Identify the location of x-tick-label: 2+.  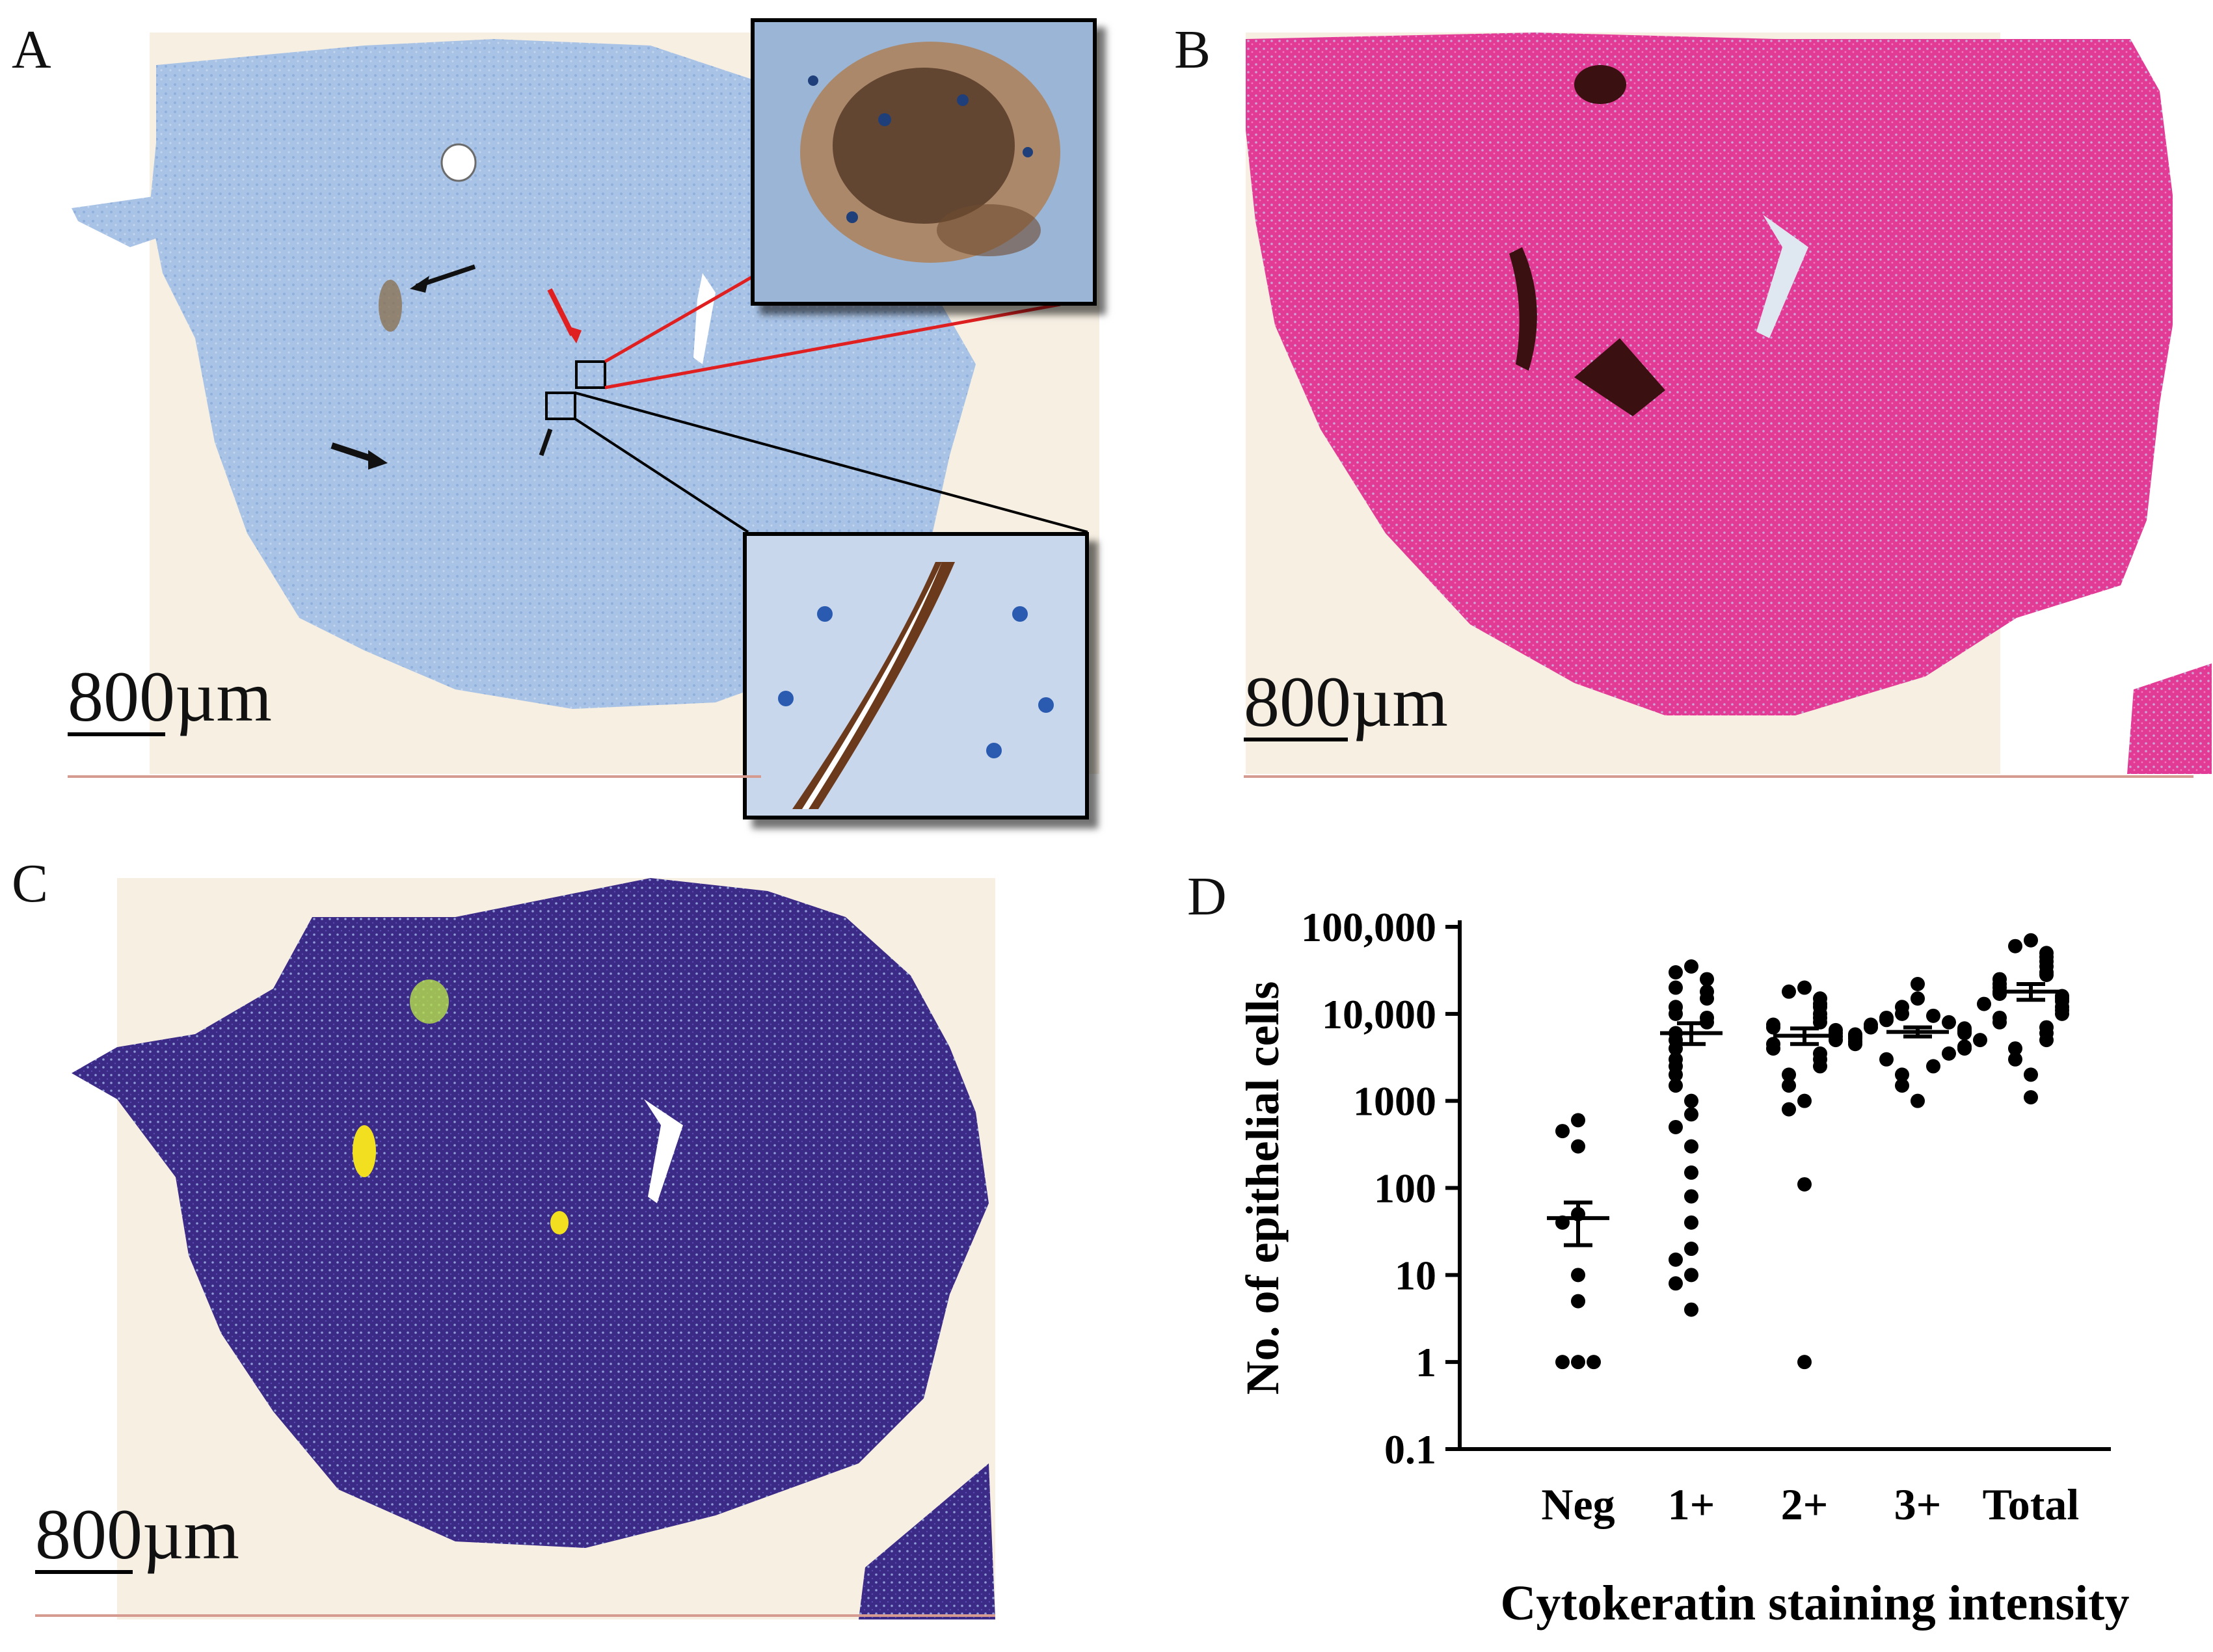
(1805, 1504).